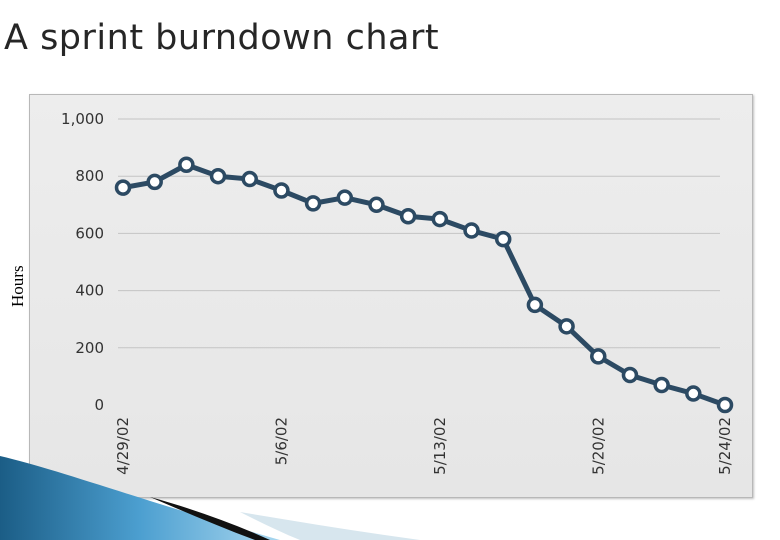  Describe the element at coordinates (99, 405) in the screenshot. I see `y-tick-label: 0` at that location.